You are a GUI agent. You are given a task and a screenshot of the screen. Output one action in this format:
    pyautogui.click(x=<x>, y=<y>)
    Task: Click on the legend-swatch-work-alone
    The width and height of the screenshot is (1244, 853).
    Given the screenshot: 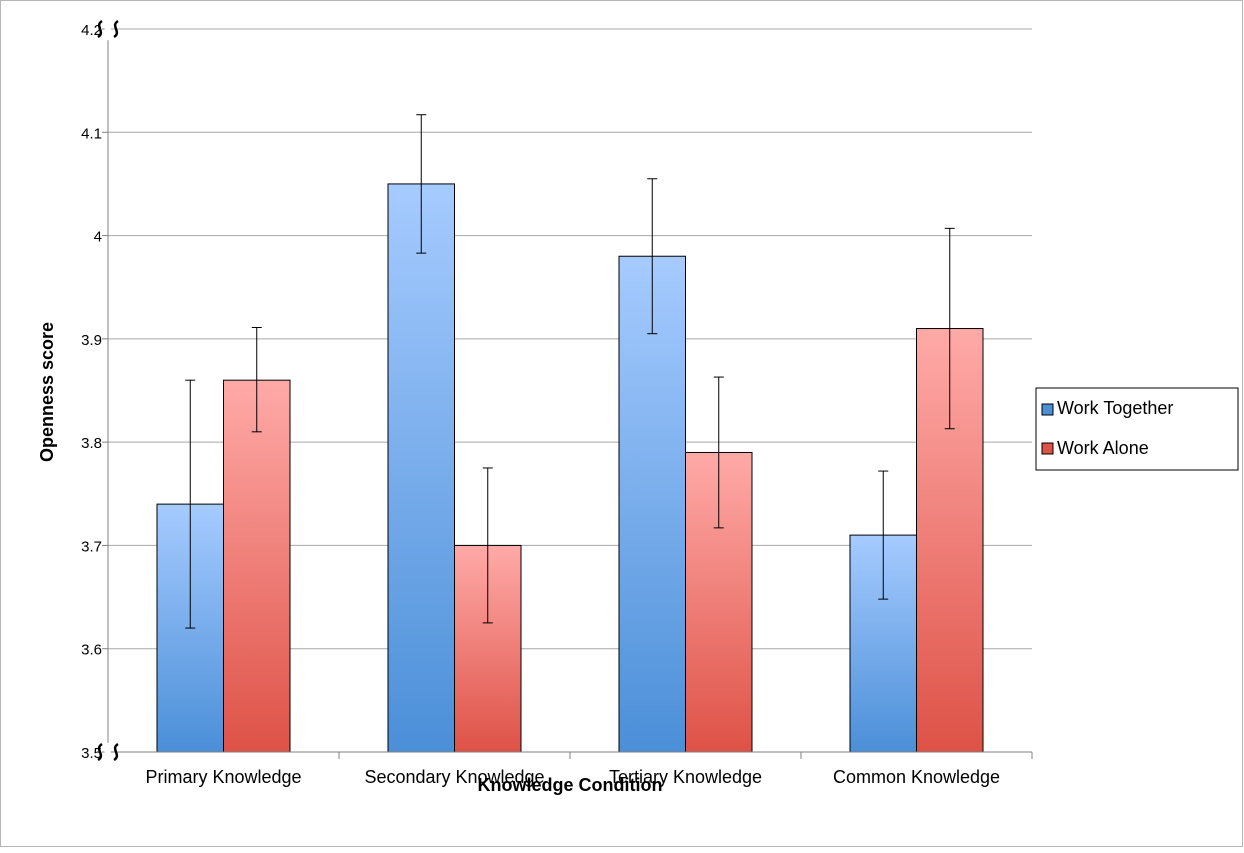 What is the action you would take?
    pyautogui.click(x=1047, y=448)
    